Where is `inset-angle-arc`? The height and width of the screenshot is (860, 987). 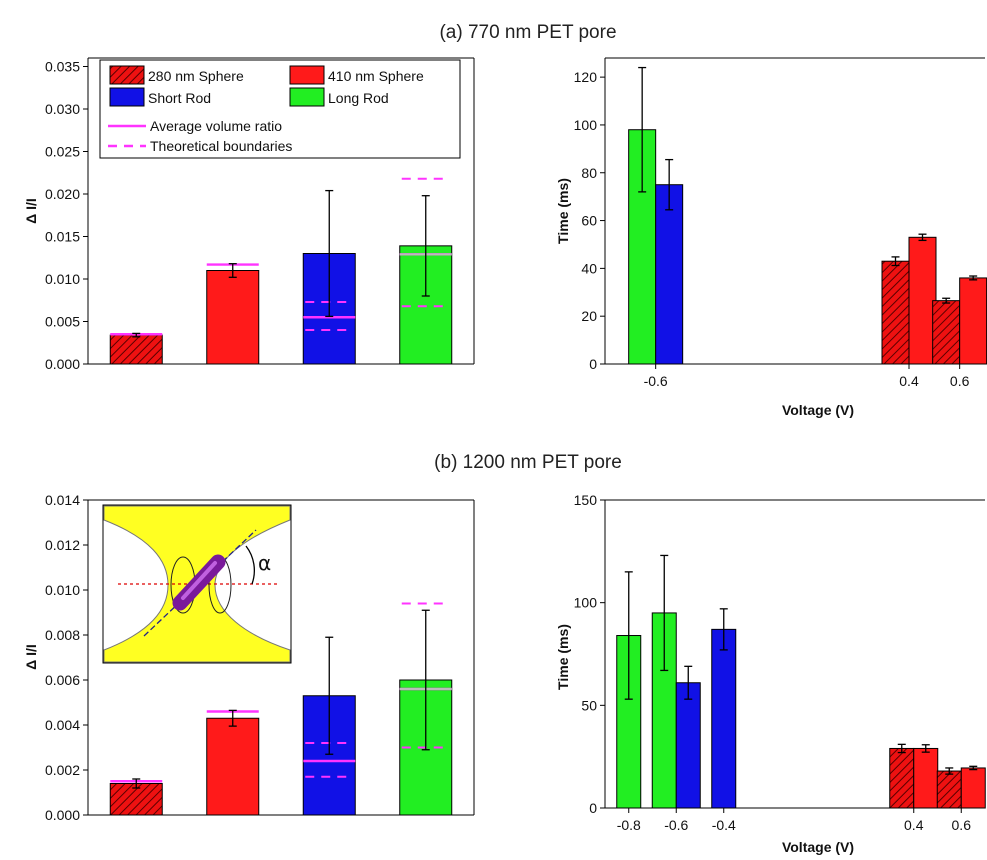
inset-angle-arc is located at coordinates (250, 565).